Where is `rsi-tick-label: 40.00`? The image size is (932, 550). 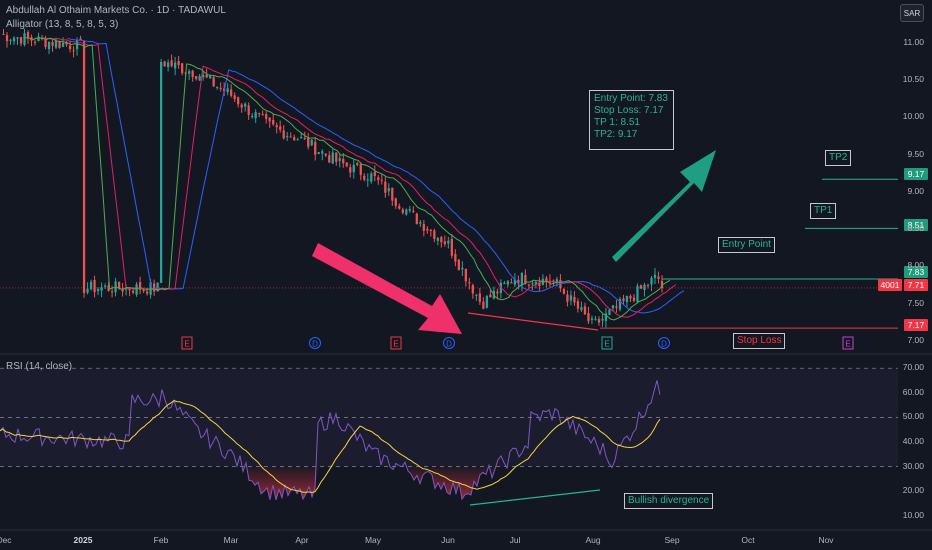
rsi-tick-label: 40.00 is located at coordinates (913, 441).